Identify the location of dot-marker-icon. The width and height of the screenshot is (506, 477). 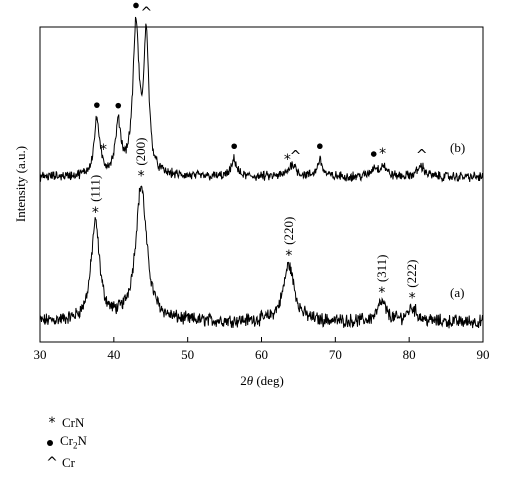
(50, 443).